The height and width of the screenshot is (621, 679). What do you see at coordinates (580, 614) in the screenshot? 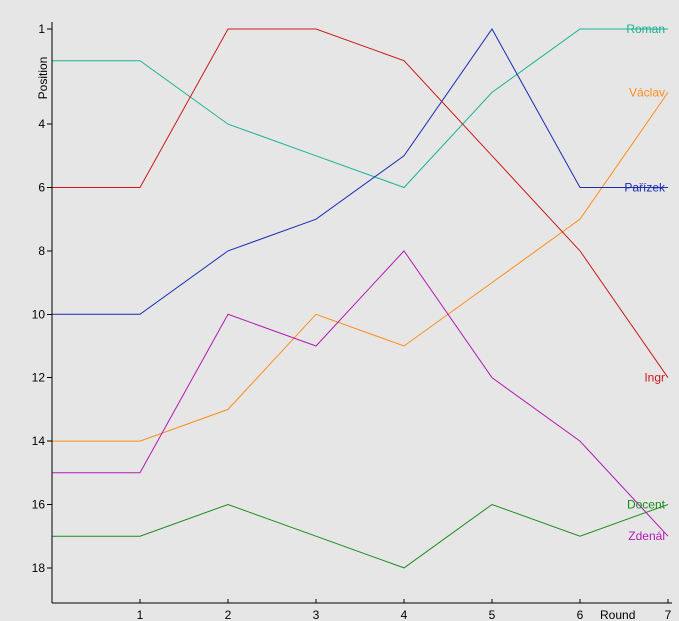
I see `x-tick-label: 6` at bounding box center [580, 614].